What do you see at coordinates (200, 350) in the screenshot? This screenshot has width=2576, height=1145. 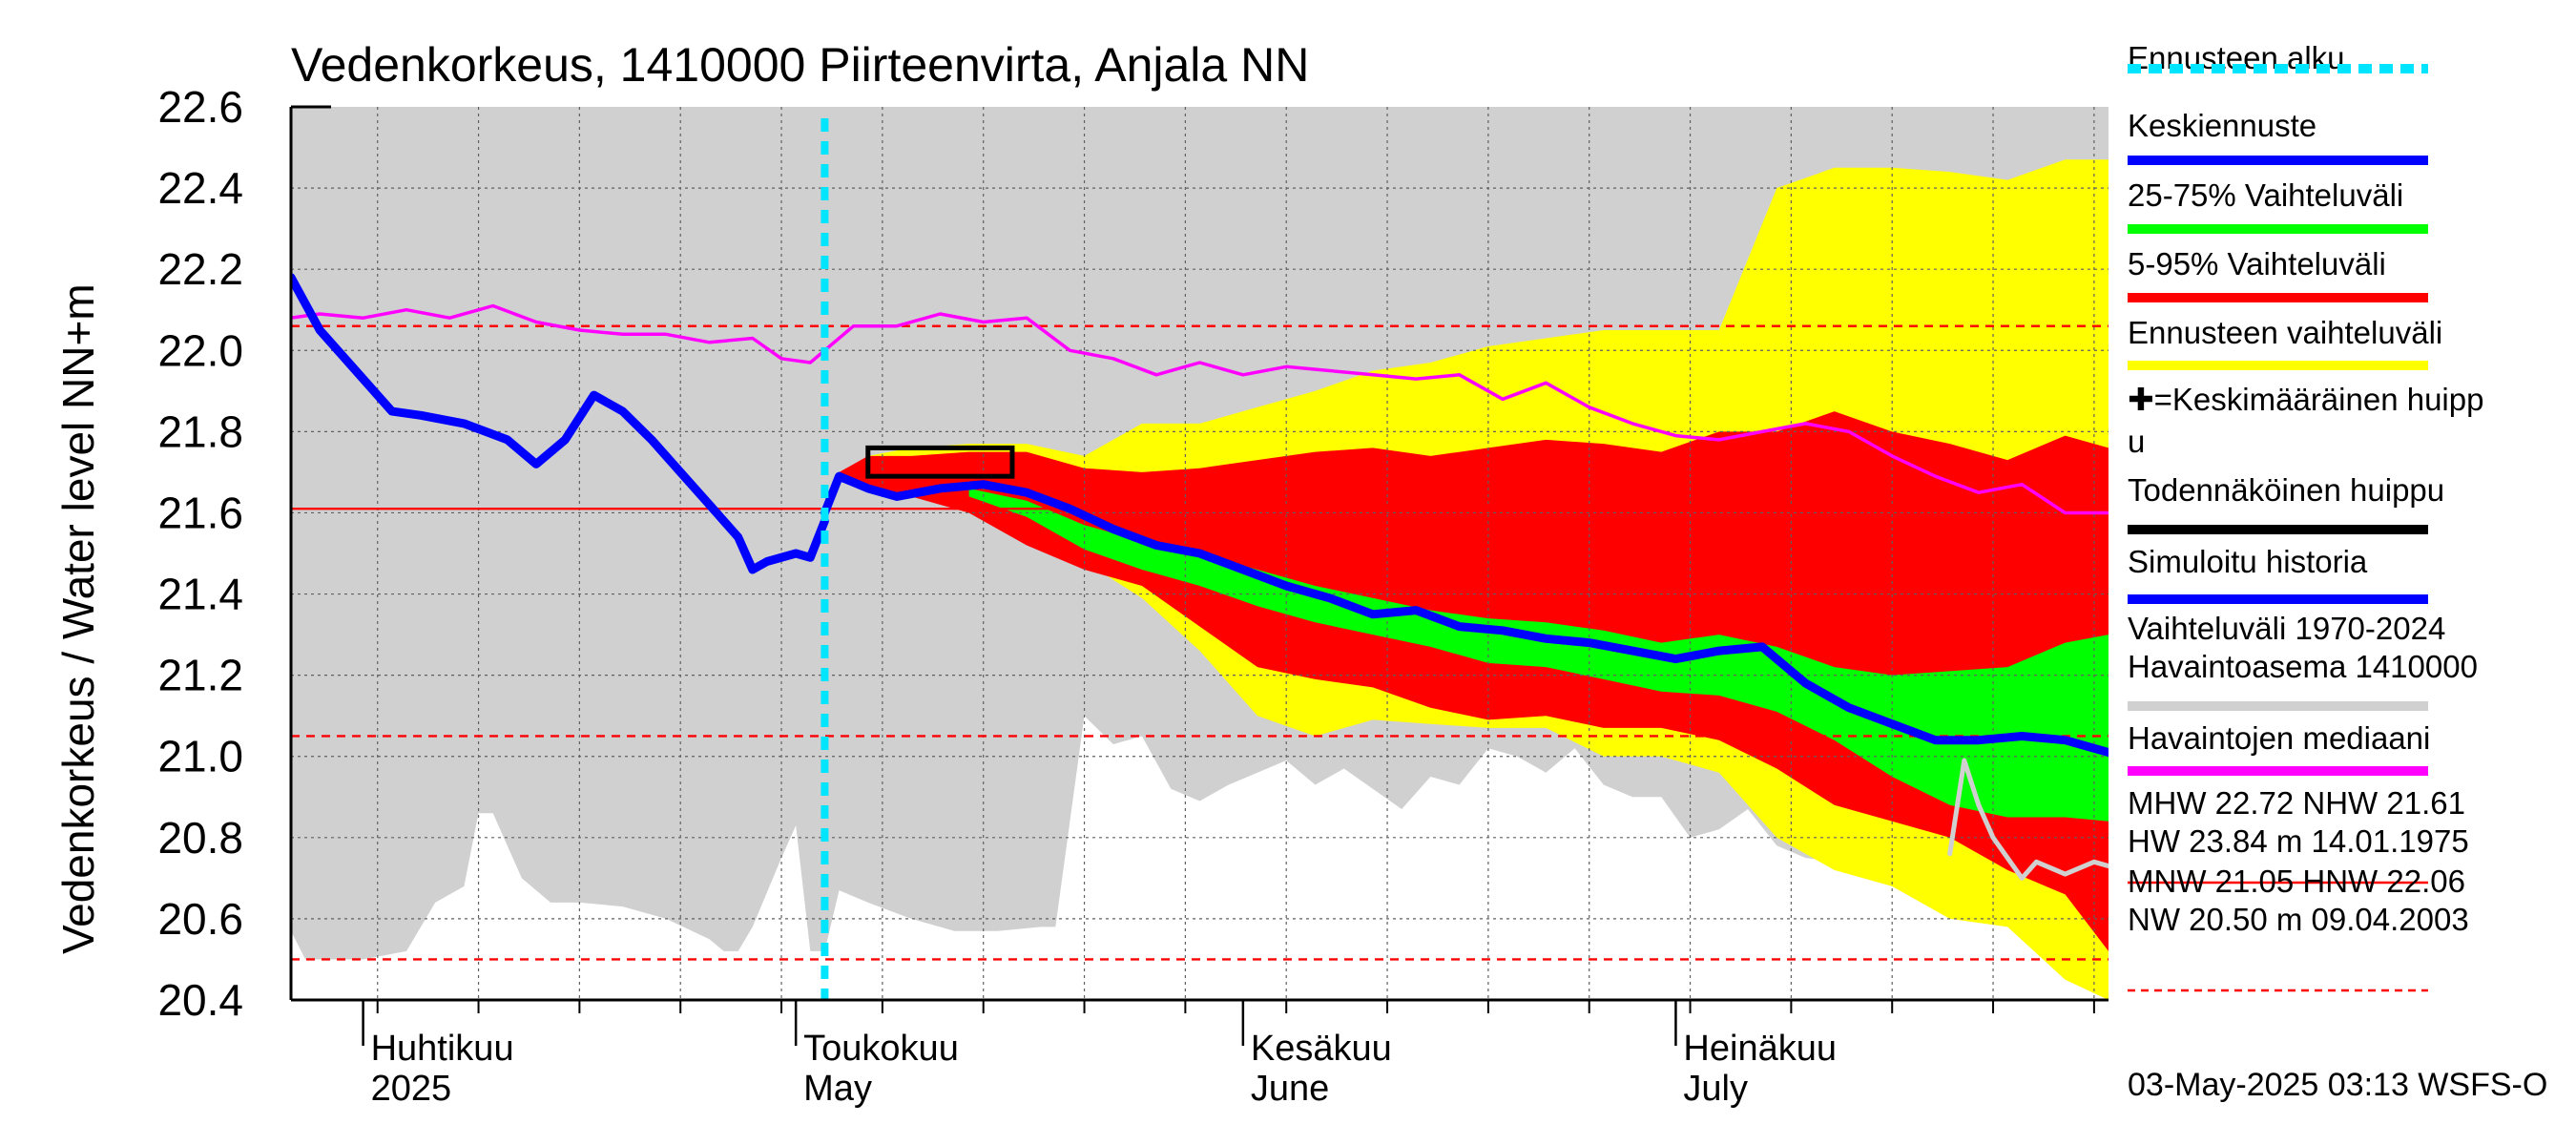 I see `y-tick-label: 22.0` at bounding box center [200, 350].